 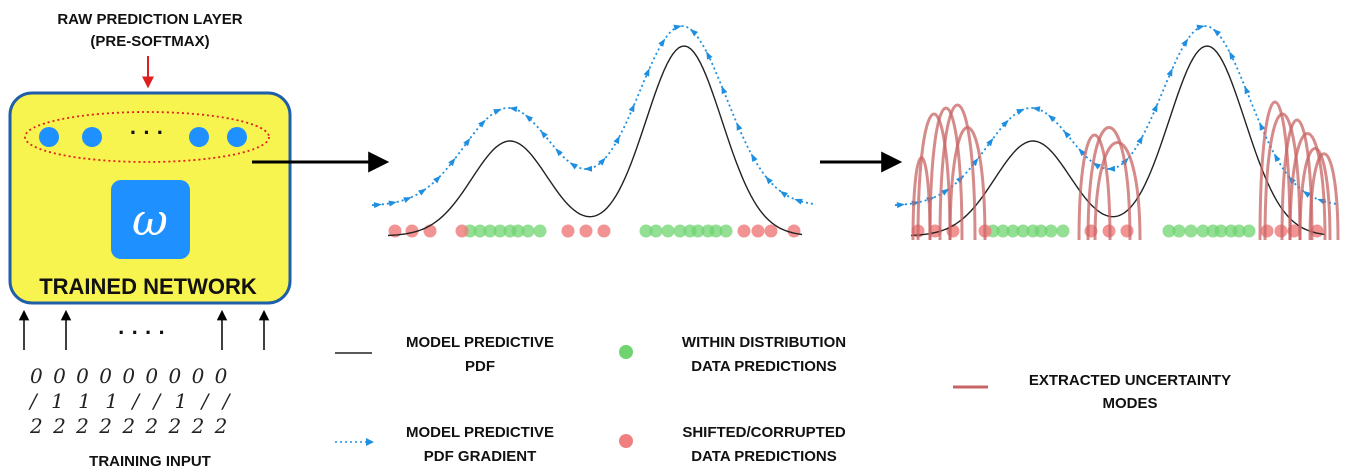 I want to click on raw-layer-title: RAW PREDICTION LAYER, so click(x=149, y=19).